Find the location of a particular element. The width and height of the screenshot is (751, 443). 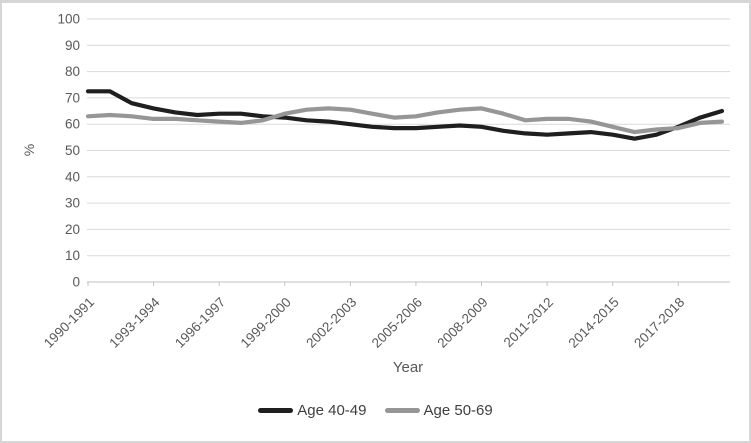

x-tick-label: 2014-2015 is located at coordinates (594, 323).